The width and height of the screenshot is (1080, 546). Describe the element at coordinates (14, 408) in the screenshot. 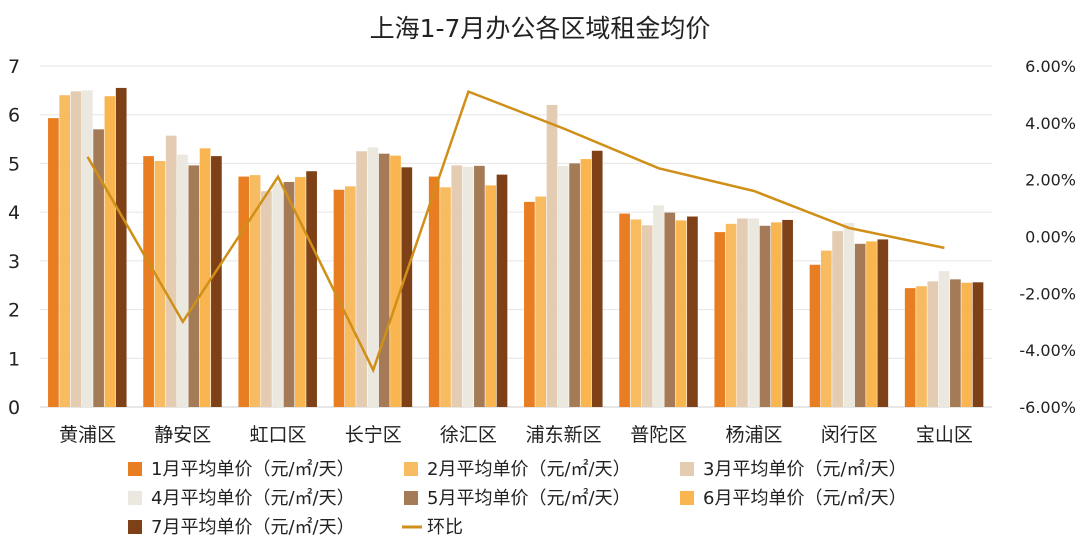

I see `left-tick-label: 0` at that location.